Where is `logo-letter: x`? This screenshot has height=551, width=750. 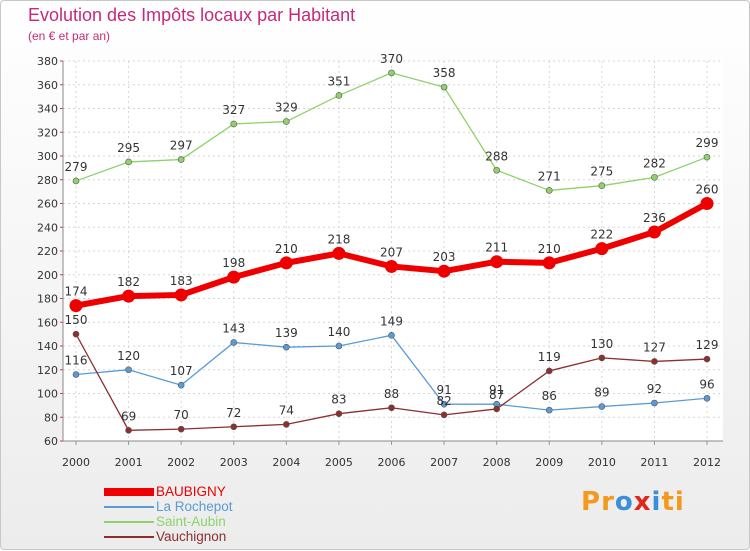 logo-letter: x is located at coordinates (642, 502).